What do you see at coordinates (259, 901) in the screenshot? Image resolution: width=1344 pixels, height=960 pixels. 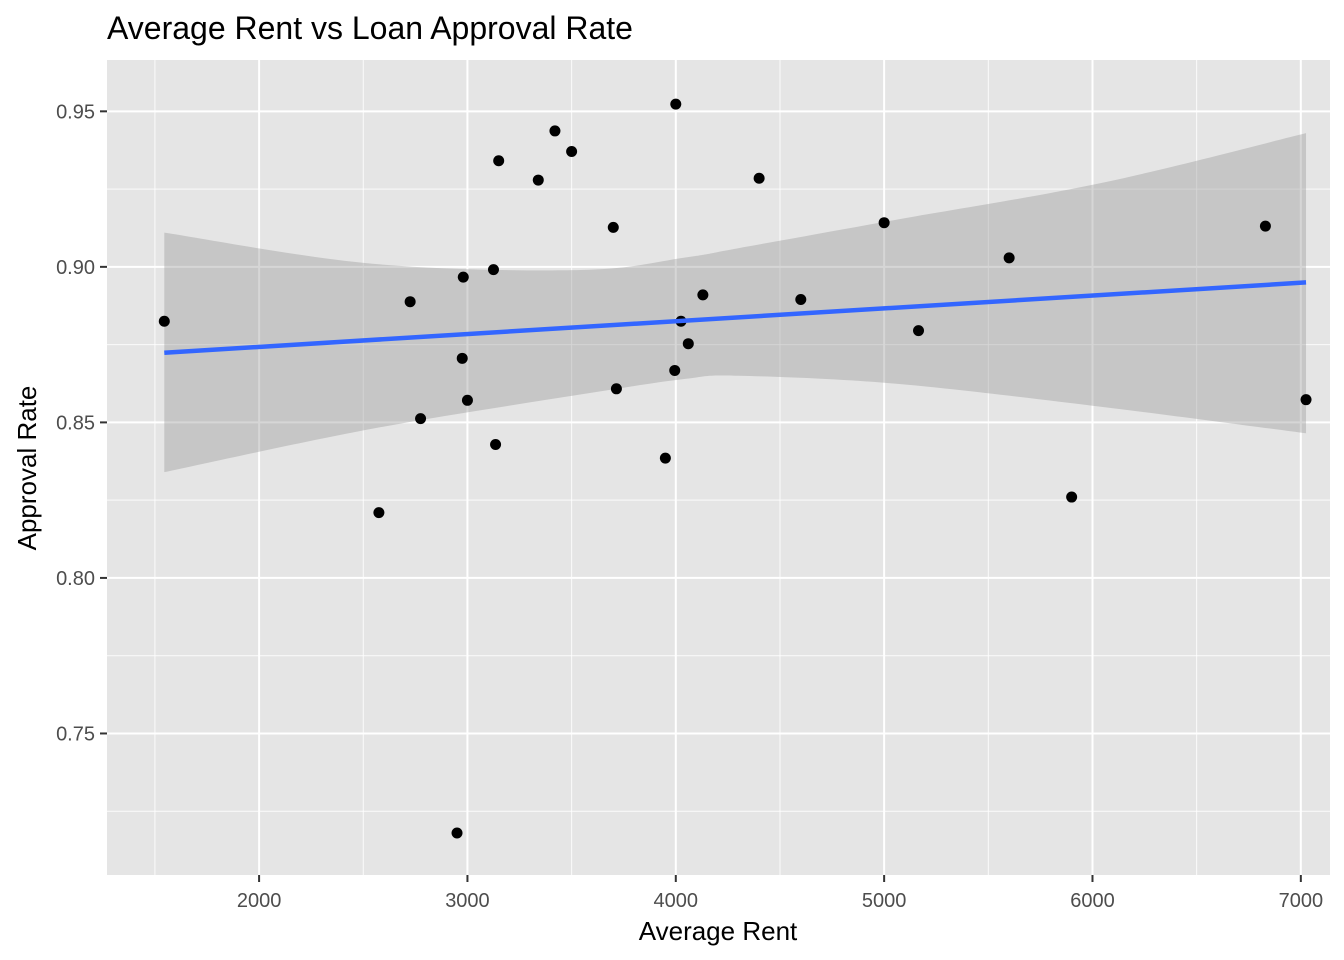 I see `x-tick-label: 2000` at bounding box center [259, 901].